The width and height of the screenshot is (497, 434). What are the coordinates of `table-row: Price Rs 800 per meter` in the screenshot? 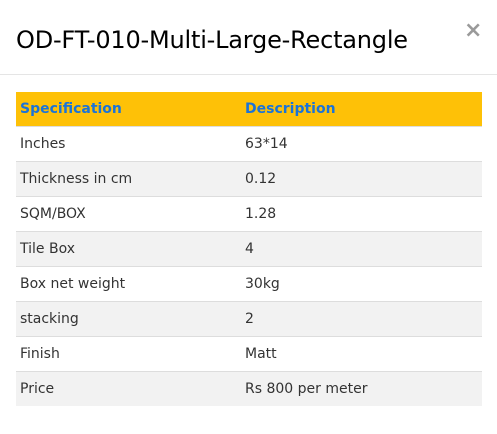 It's located at (249, 388).